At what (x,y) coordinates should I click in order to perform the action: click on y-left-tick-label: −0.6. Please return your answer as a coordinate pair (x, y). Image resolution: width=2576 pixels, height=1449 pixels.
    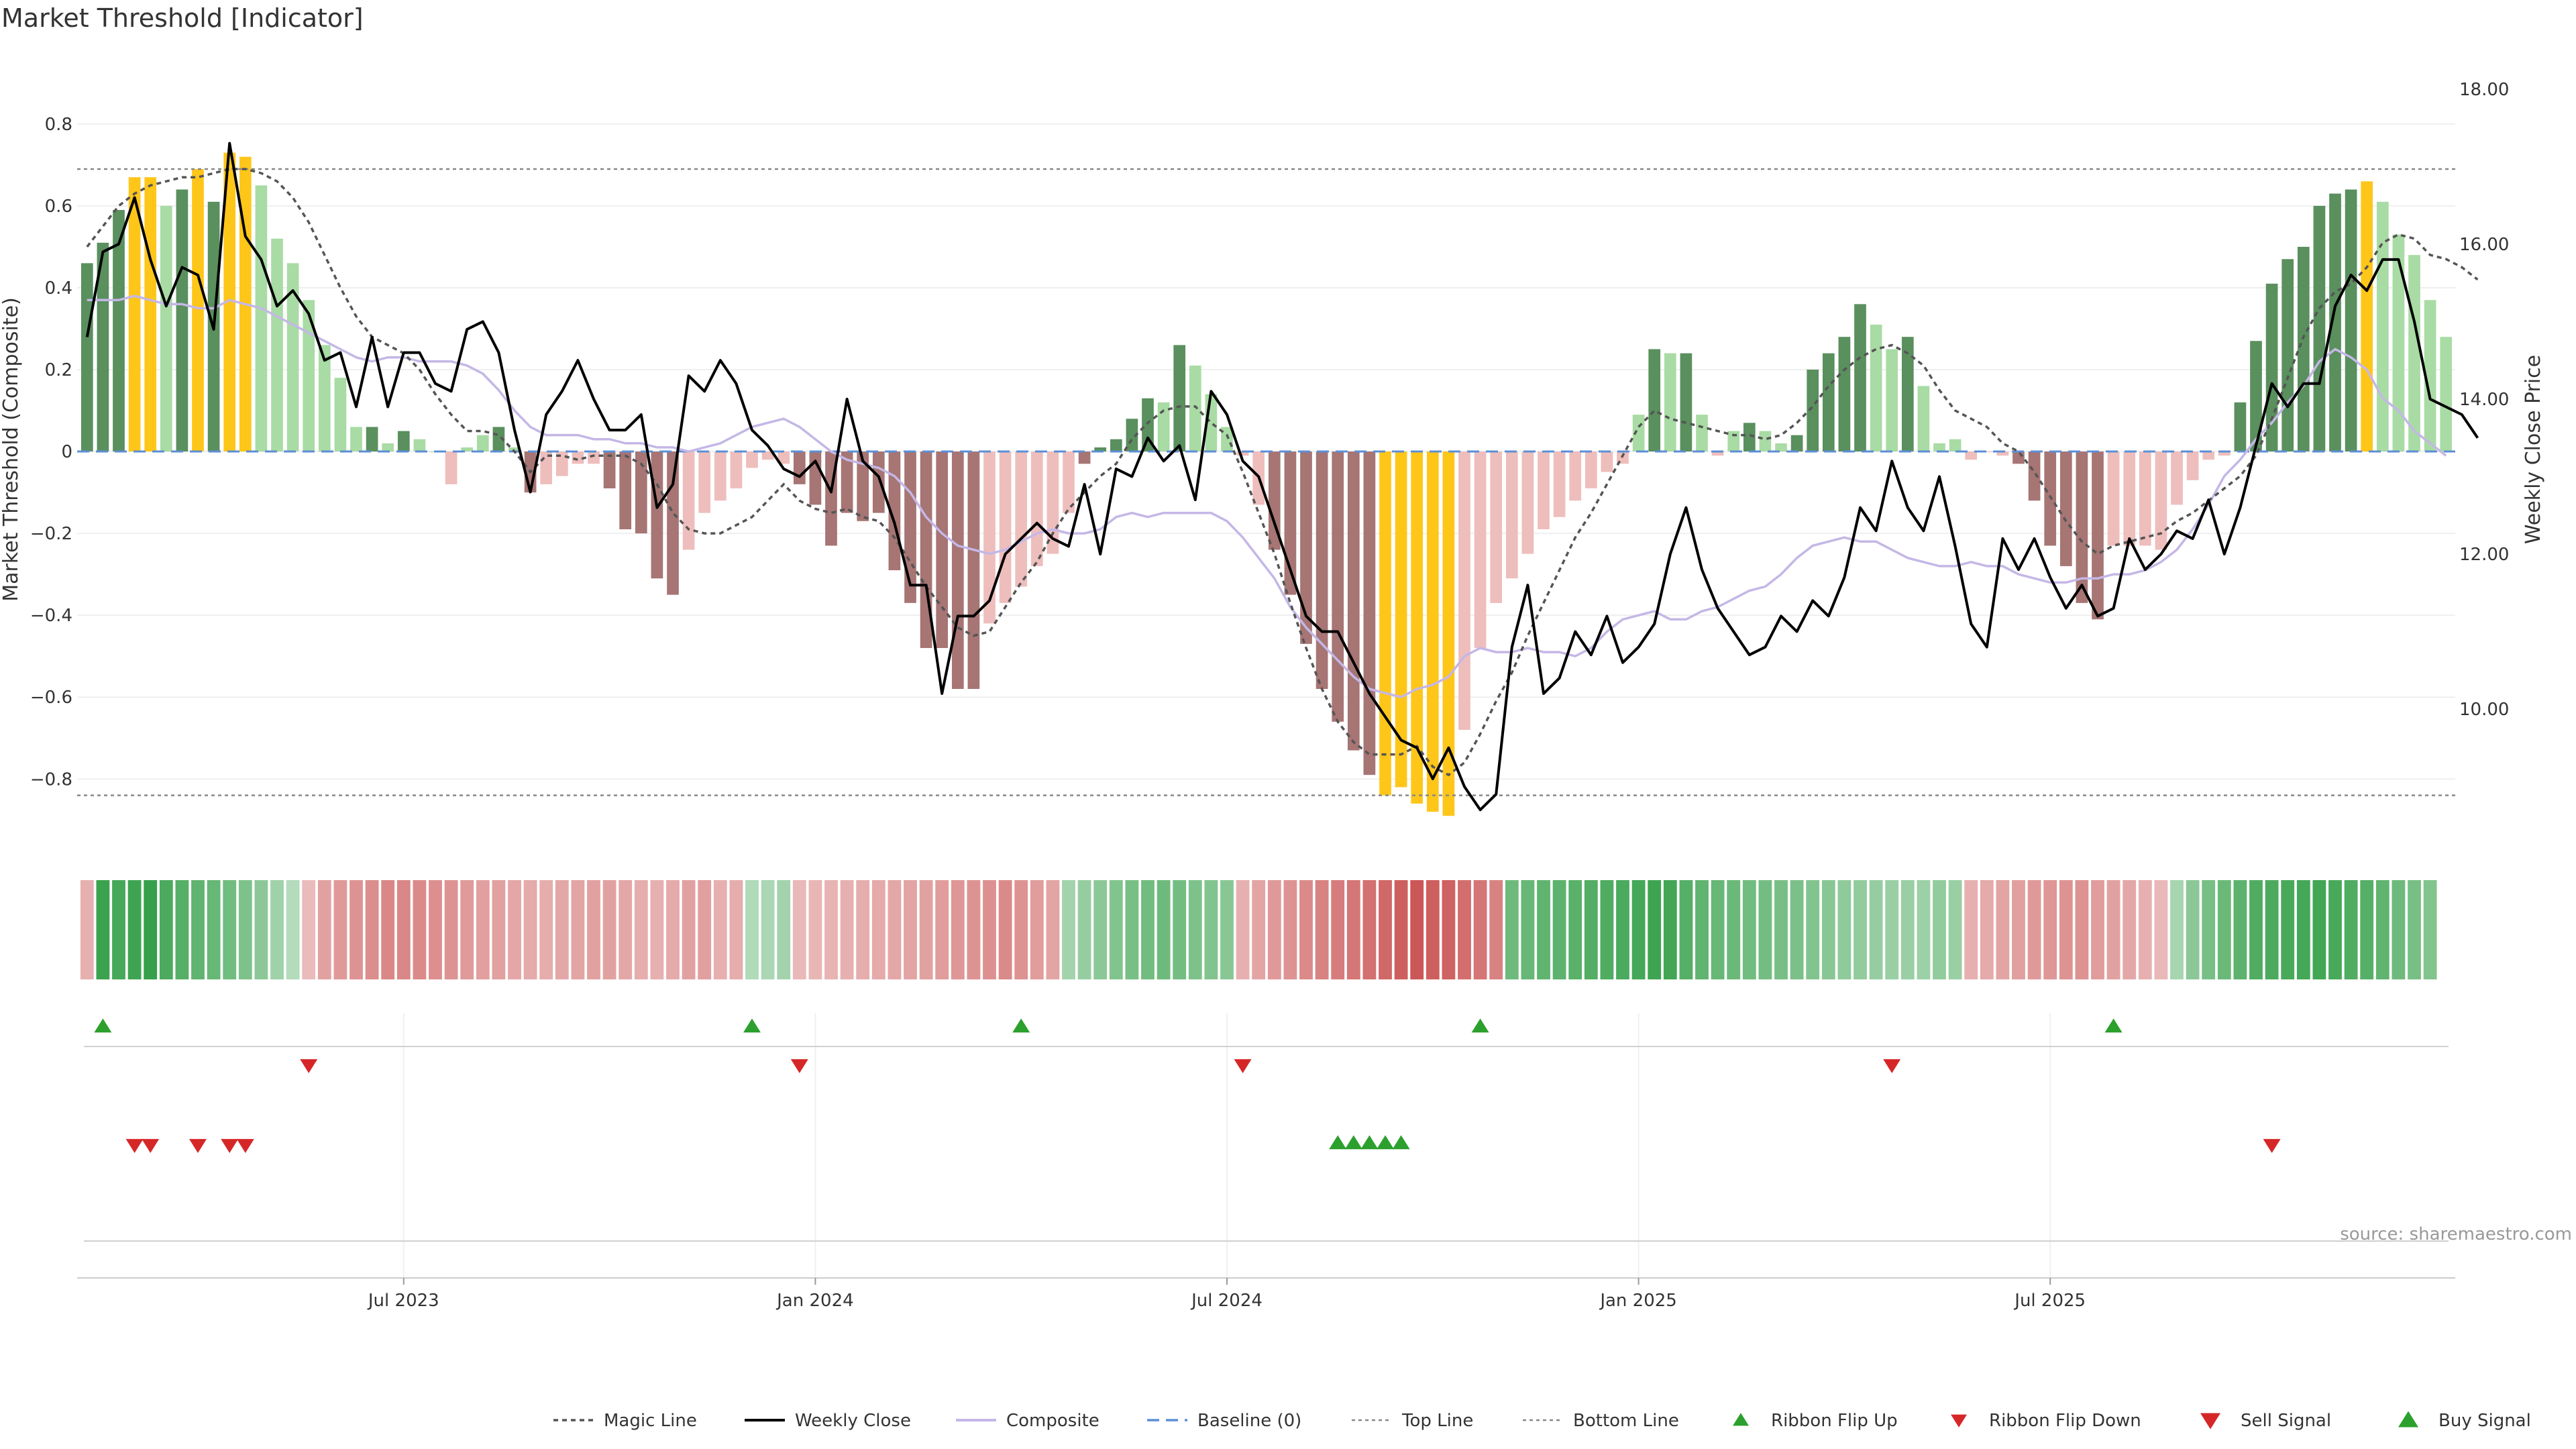
    Looking at the image, I should click on (51, 698).